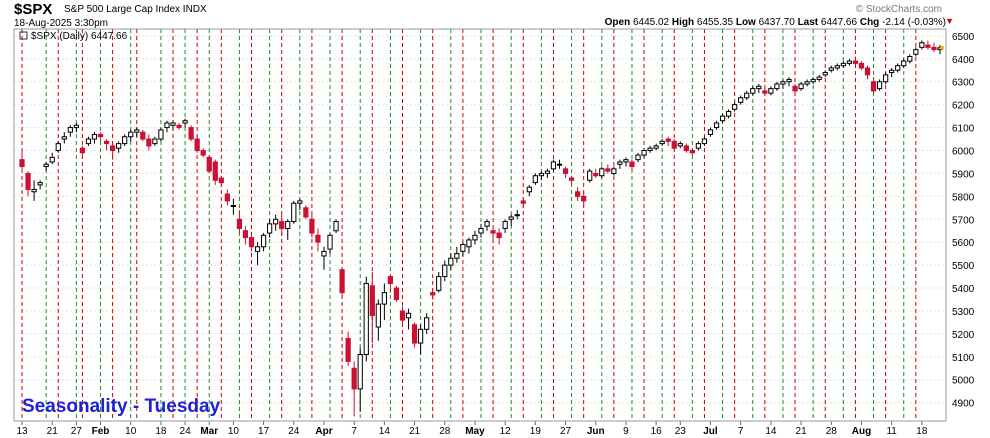 The height and width of the screenshot is (438, 990). I want to click on symbol-label: $SPX, so click(33, 9).